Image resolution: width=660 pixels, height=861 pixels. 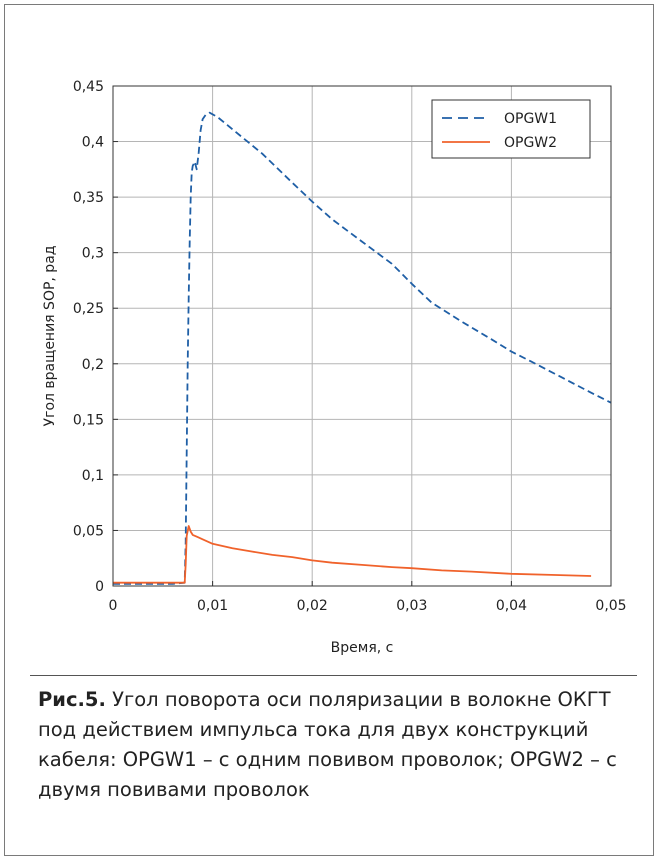 What do you see at coordinates (530, 119) in the screenshot?
I see `legend-label-opgw1: OPGW1` at bounding box center [530, 119].